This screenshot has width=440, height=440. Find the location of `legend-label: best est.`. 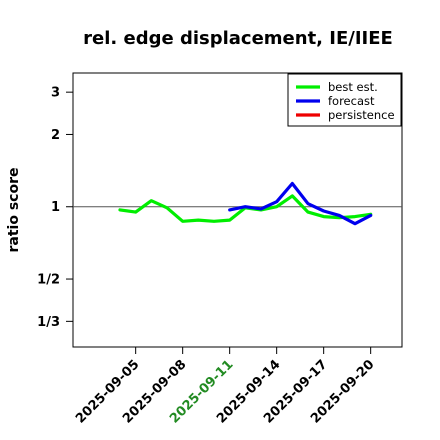

legend-label: best est. is located at coordinates (353, 87).